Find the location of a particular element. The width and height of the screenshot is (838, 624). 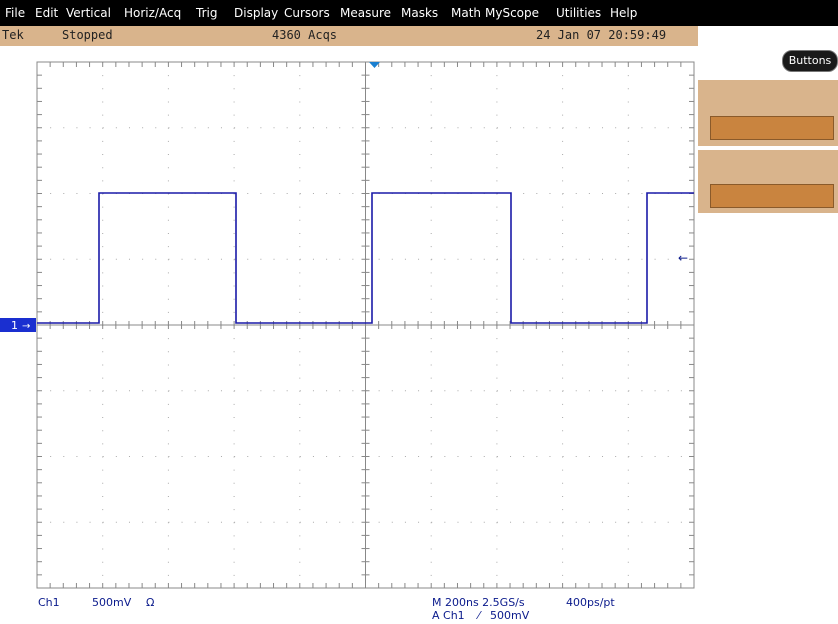

menu-item: Vertical is located at coordinates (88, 13).